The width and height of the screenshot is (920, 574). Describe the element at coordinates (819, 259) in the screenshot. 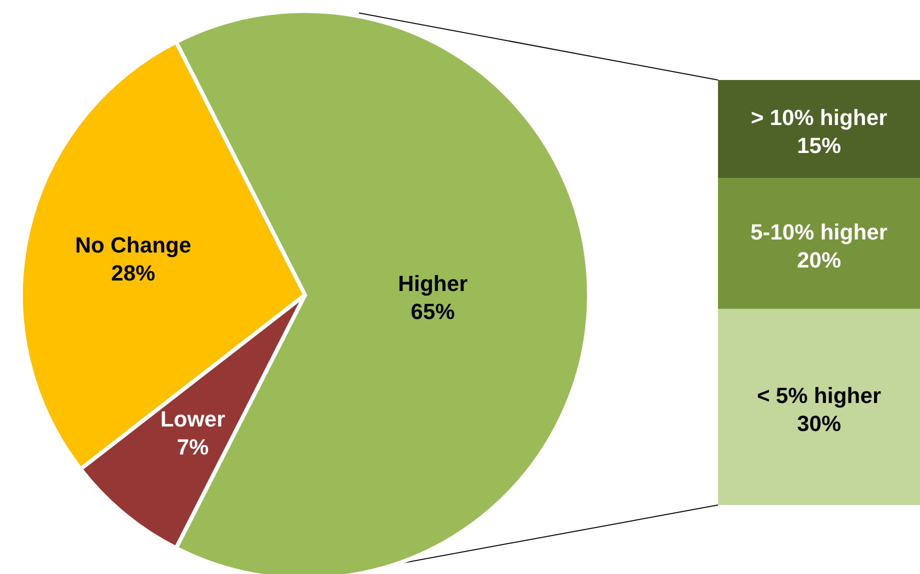

I see `data-label: 20%` at that location.